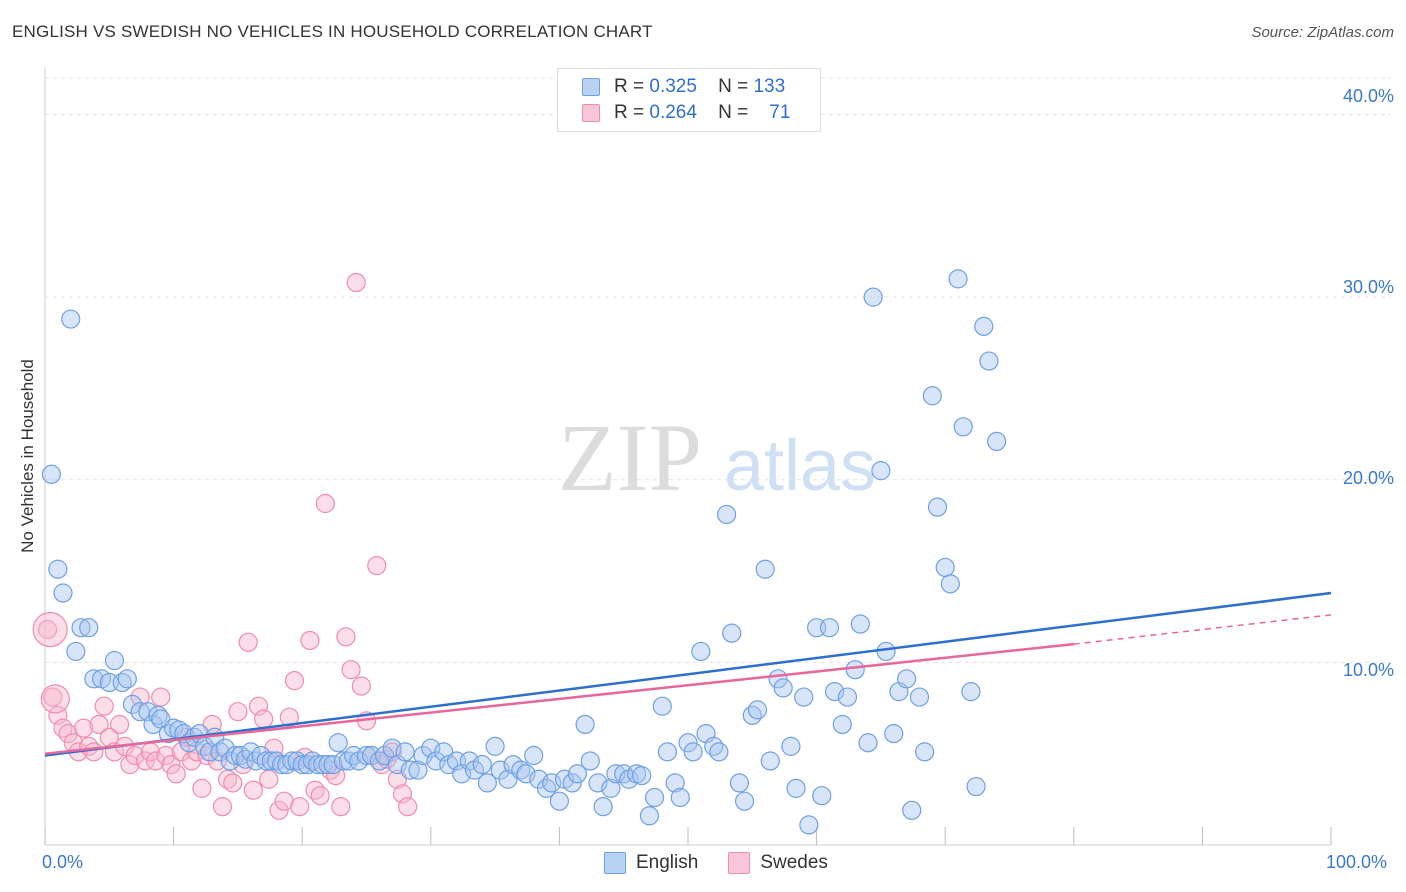 This screenshot has width=1406, height=892. Describe the element at coordinates (559, 698) in the screenshot. I see `swedes-trend-line` at that location.